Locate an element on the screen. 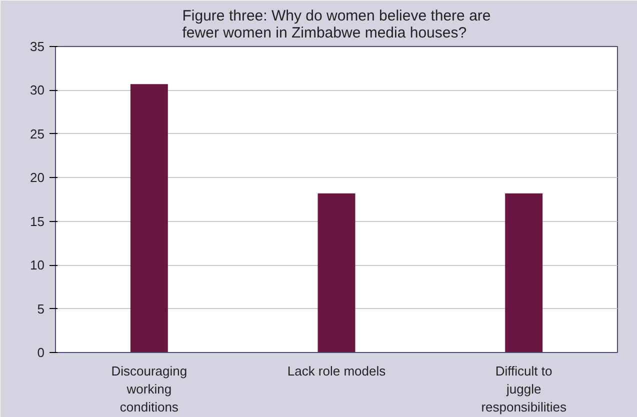 Image resolution: width=637 pixels, height=417 pixels. y-tick-label: 35 is located at coordinates (37, 46).